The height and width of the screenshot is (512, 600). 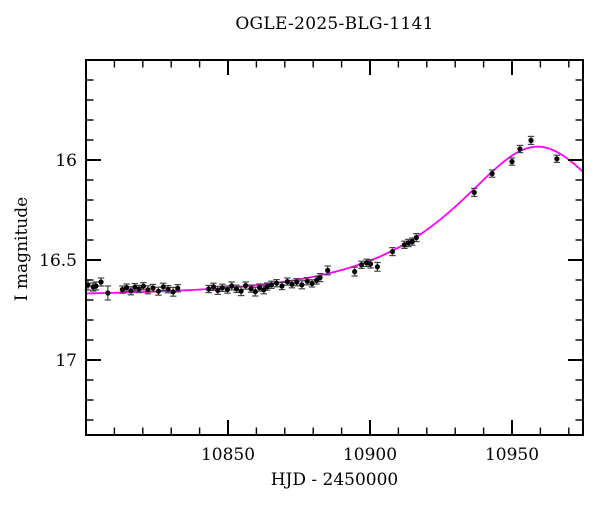 What do you see at coordinates (66, 161) in the screenshot?
I see `y-tick-label: 16` at bounding box center [66, 161].